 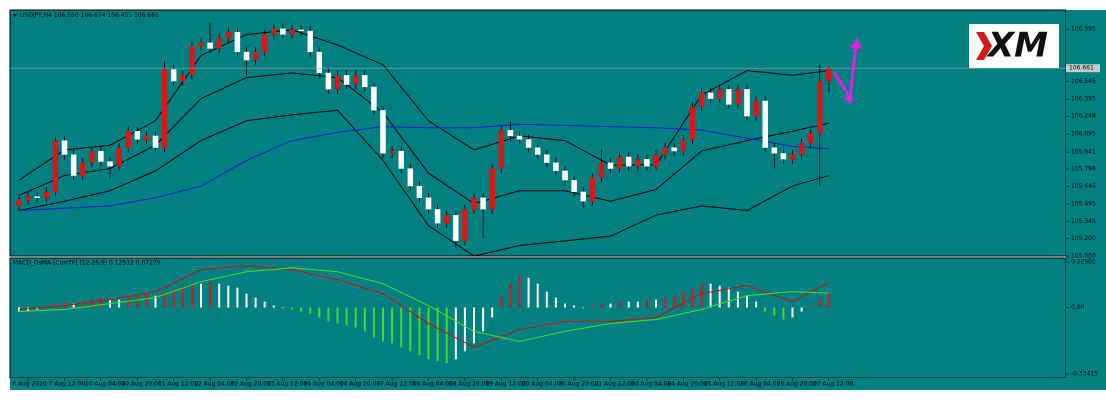 I want to click on x-tick-label: 18 Aug 04:00, so click(x=433, y=384).